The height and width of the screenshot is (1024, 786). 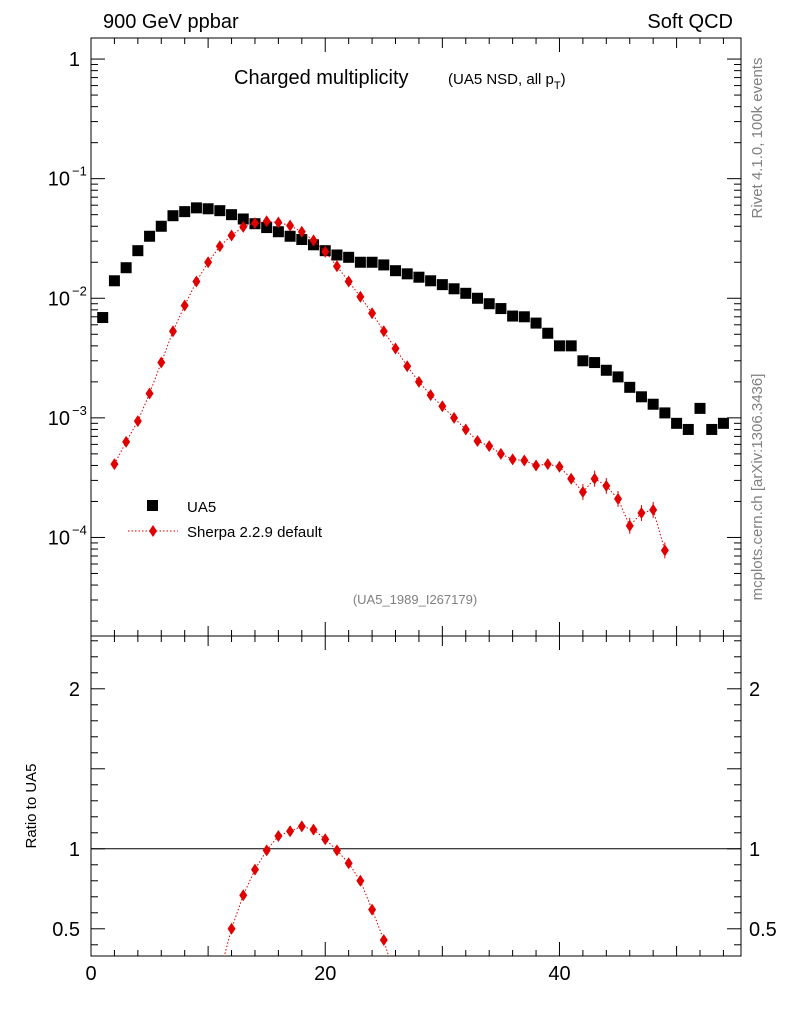 I want to click on legend-marker-ua5, so click(x=152, y=505).